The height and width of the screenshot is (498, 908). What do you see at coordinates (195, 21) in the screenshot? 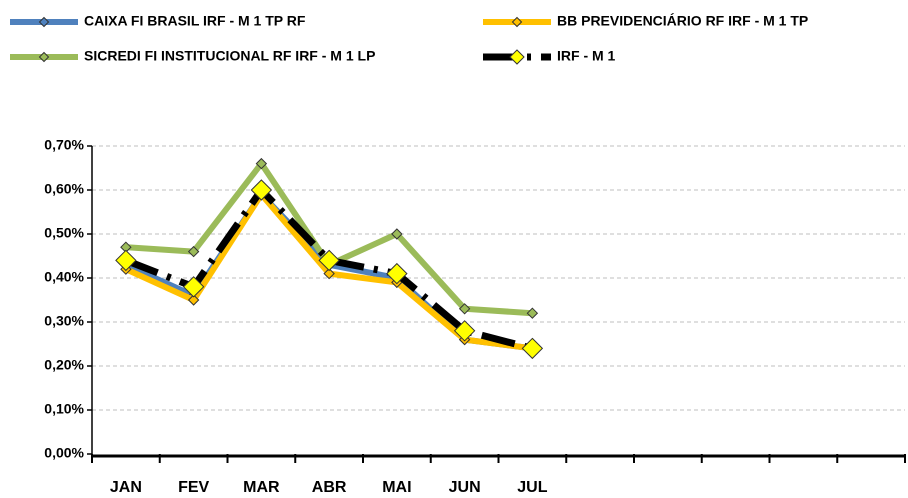
I see `legend-label: CAIXA FI BRASIL IRF - M 1 TP RF` at bounding box center [195, 21].